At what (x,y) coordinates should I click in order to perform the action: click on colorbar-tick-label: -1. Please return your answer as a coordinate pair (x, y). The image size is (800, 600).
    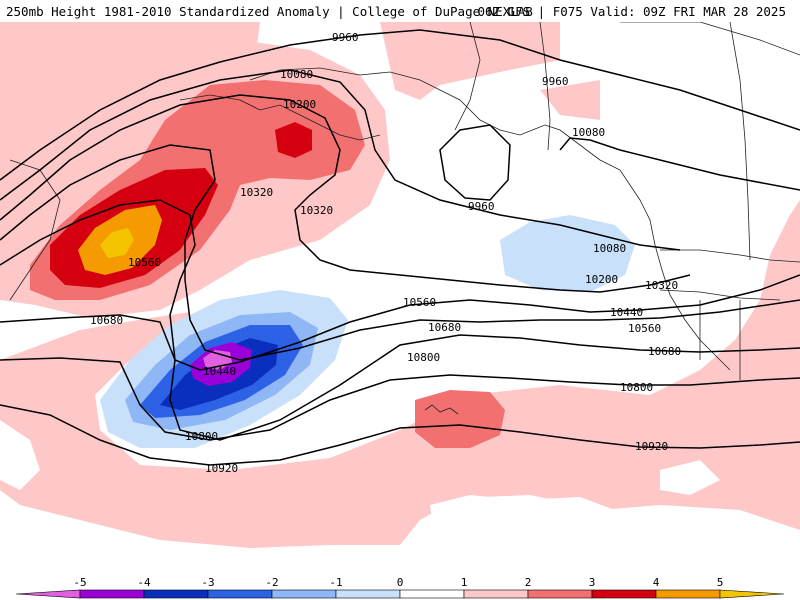
    Looking at the image, I should click on (335, 582).